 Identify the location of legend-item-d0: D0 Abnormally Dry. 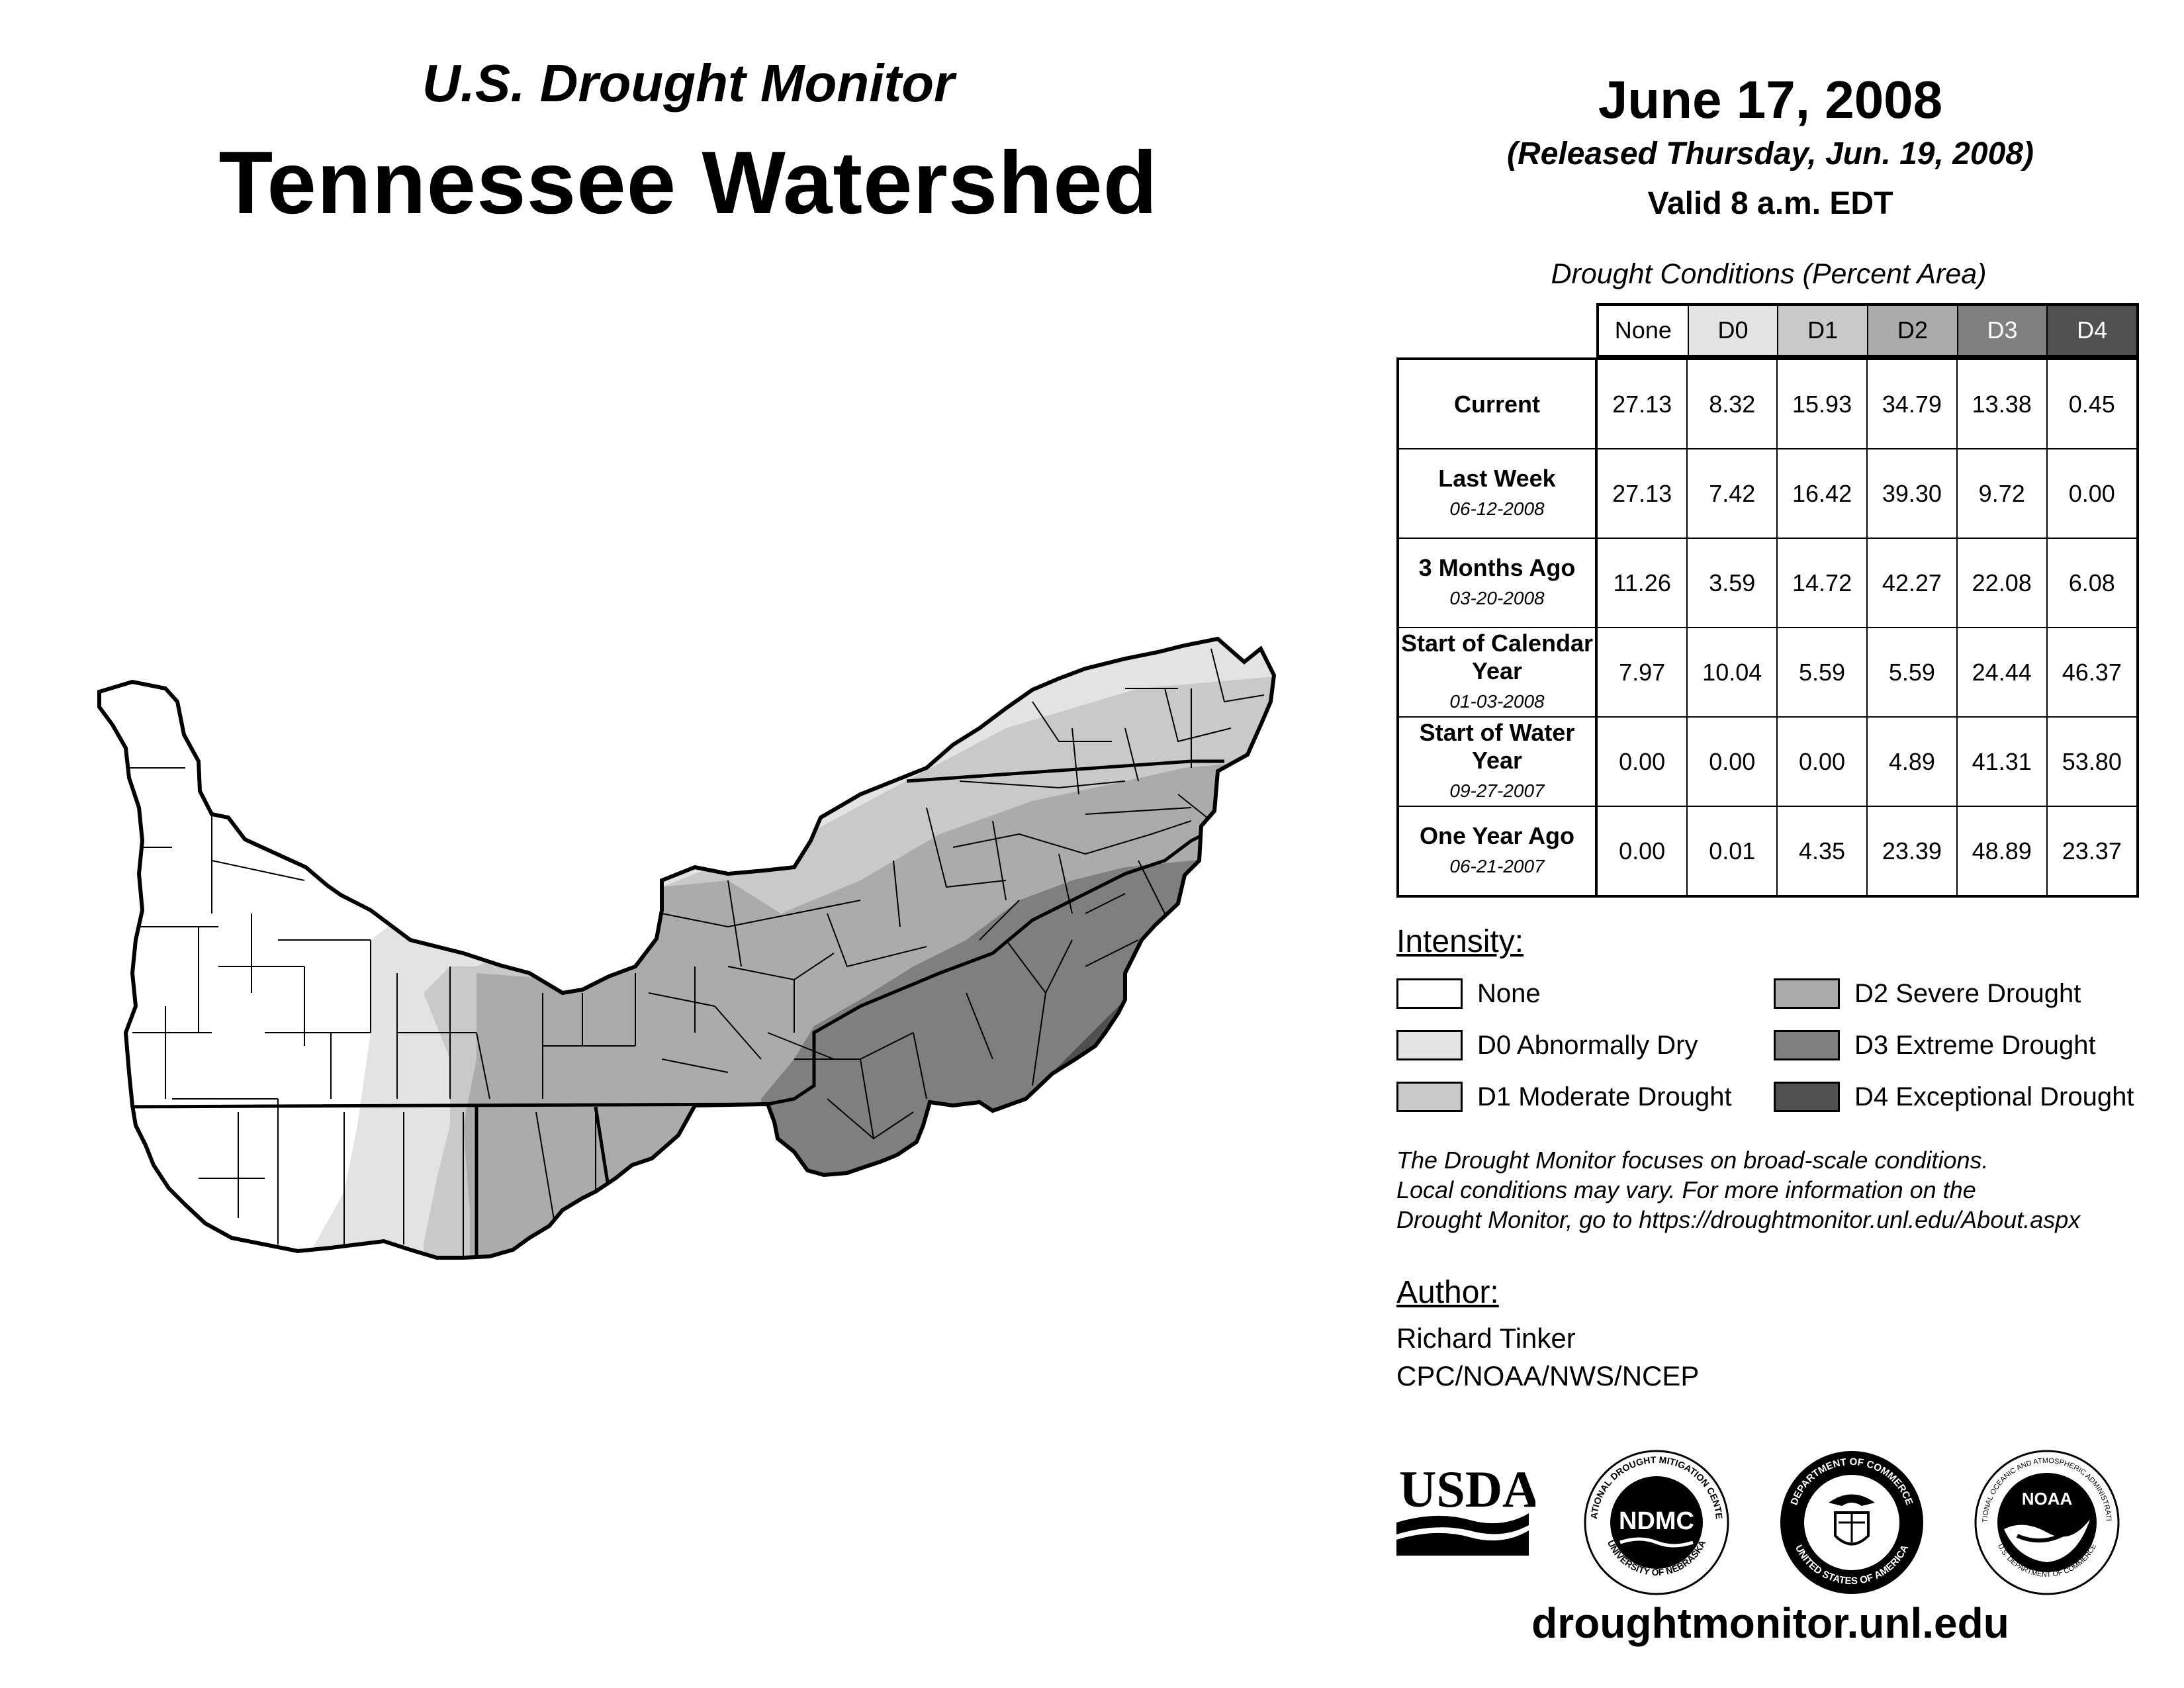
(1547, 1045).